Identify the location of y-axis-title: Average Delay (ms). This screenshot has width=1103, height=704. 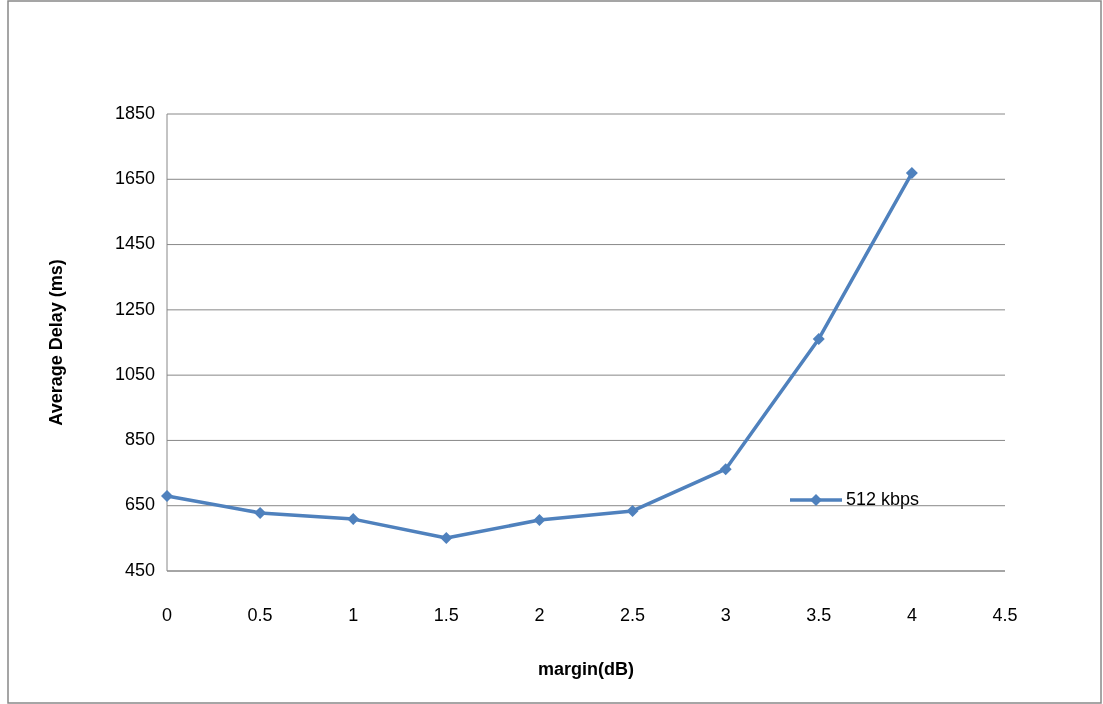
(56, 342).